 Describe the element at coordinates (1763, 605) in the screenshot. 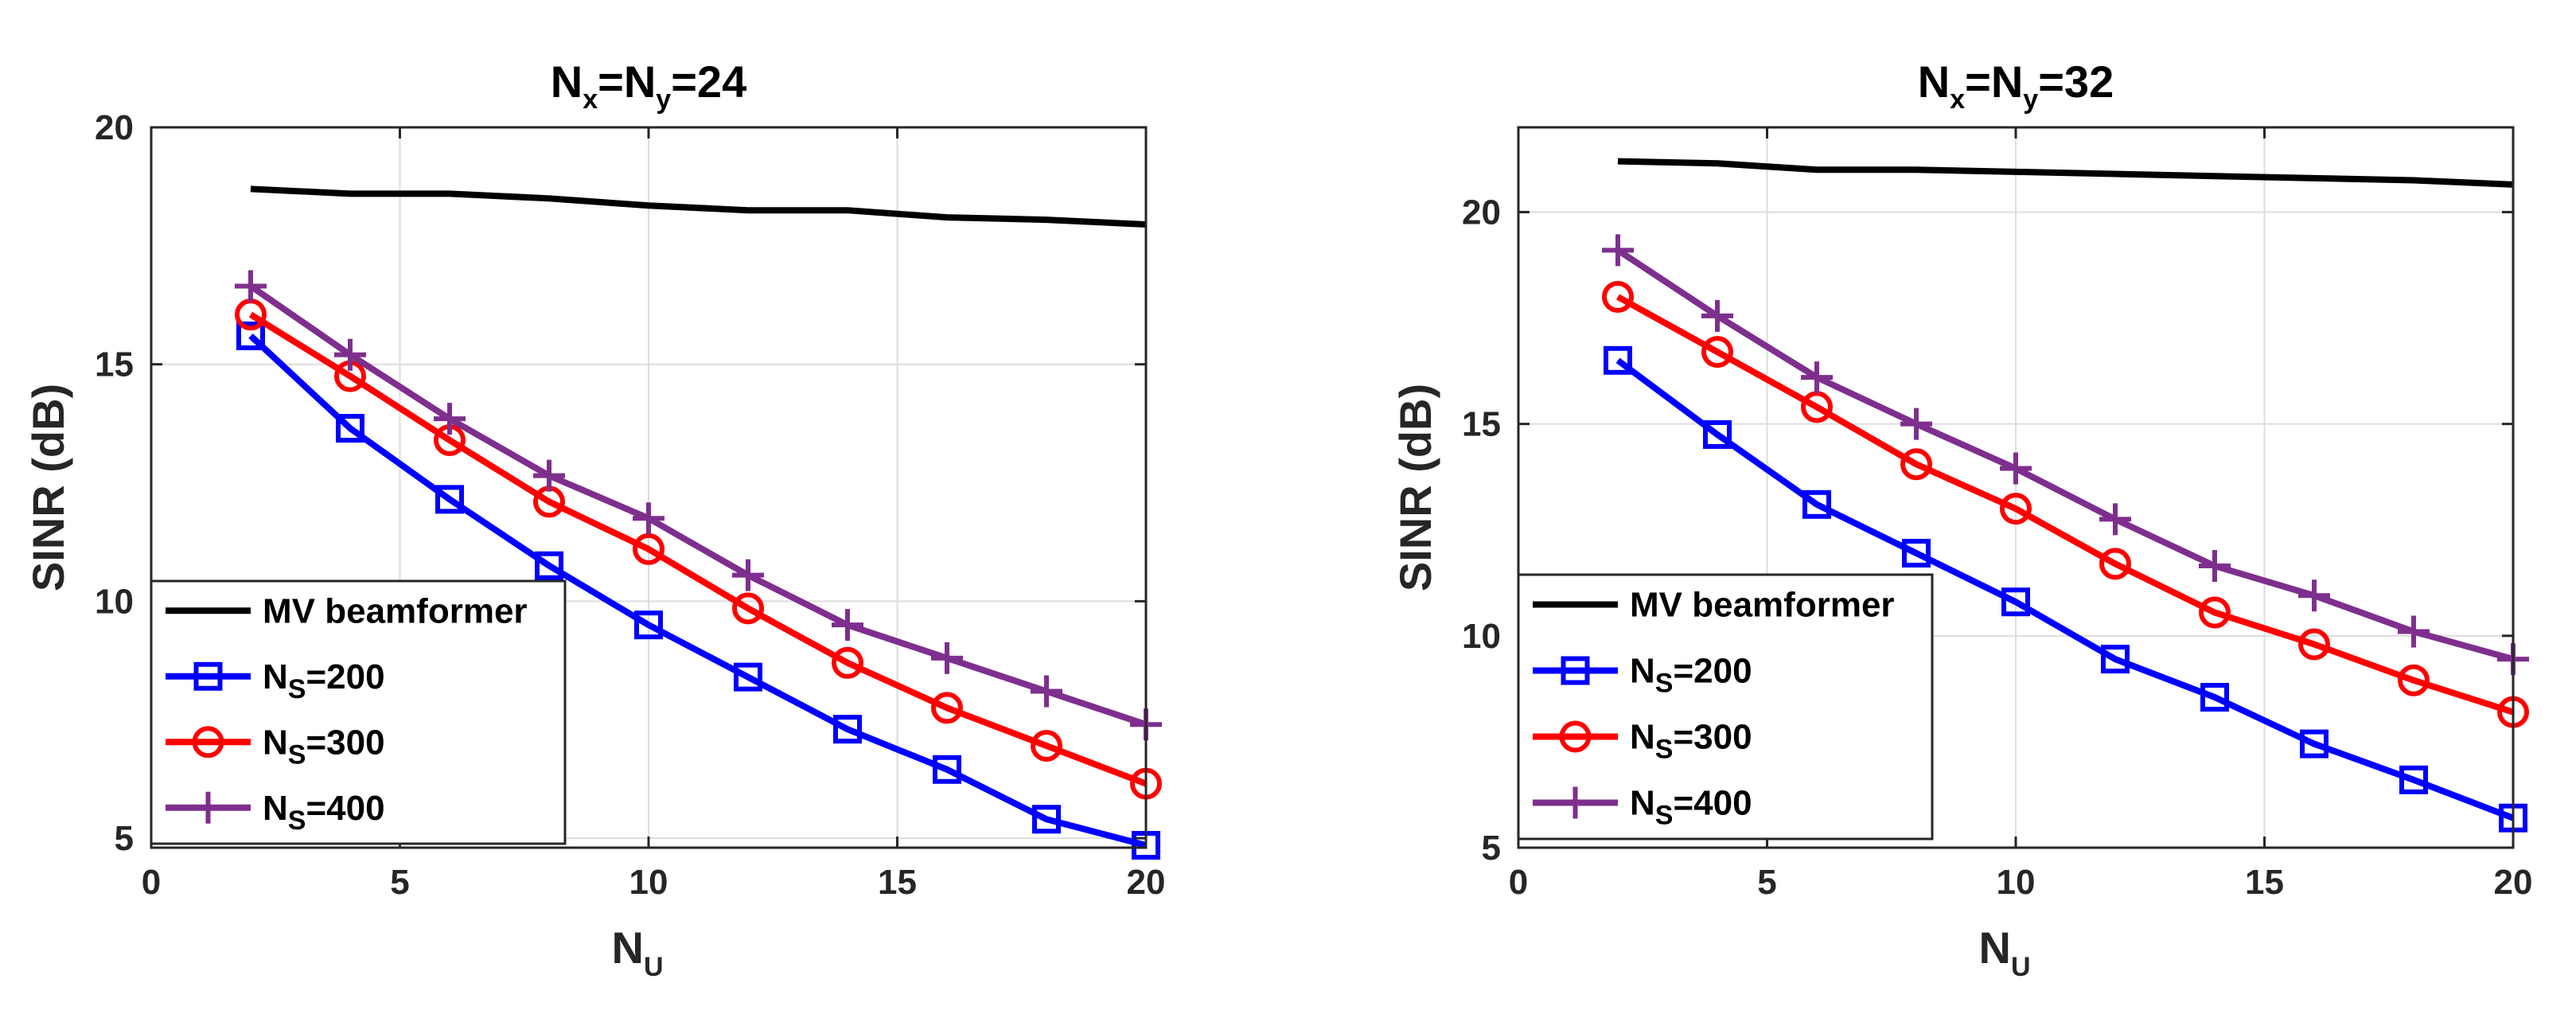

I see `legend-label-mv: MV beamformer` at that location.